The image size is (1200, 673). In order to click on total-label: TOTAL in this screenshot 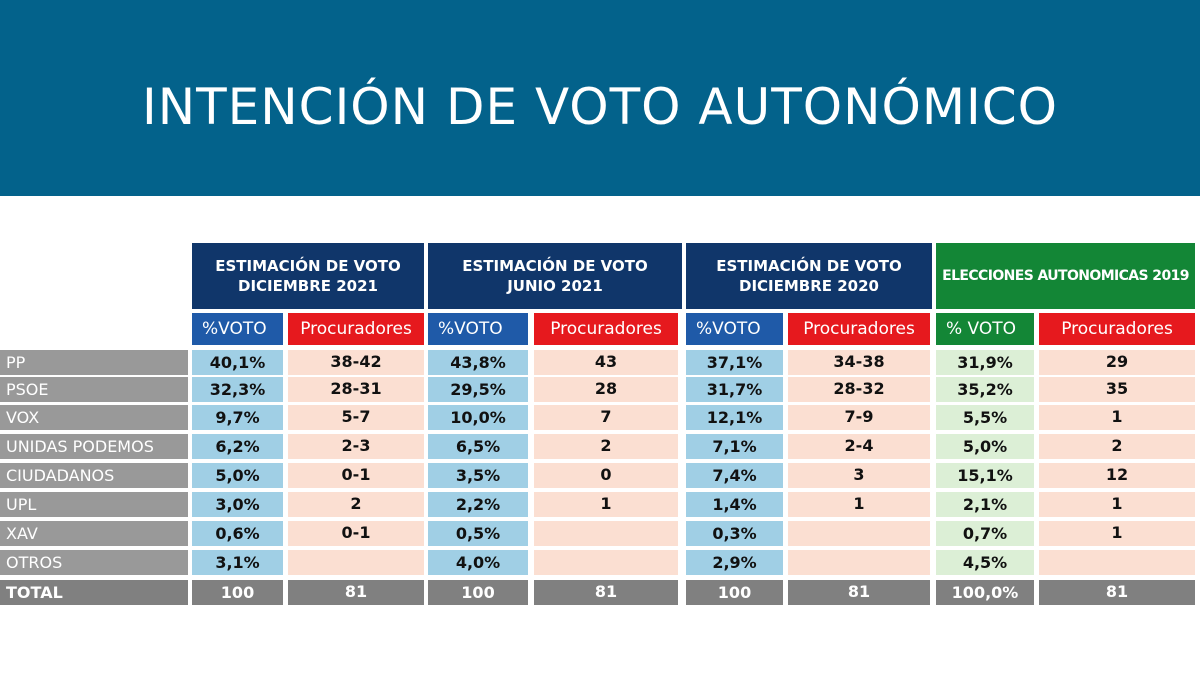, I will do `click(94, 592)`.